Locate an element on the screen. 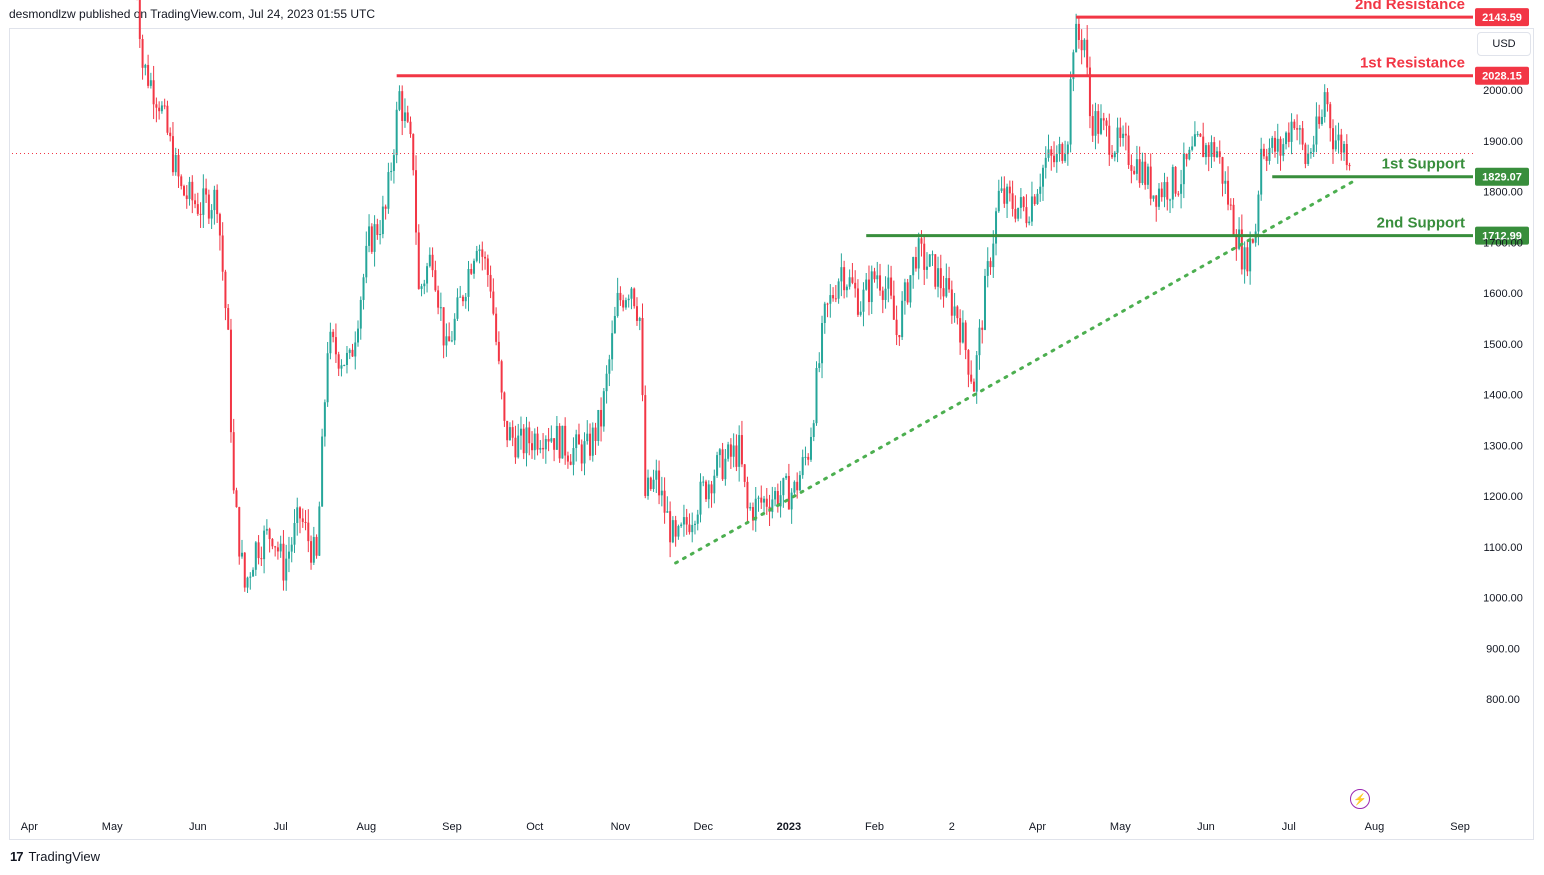  flash-icon: ⚡ is located at coordinates (1360, 799).